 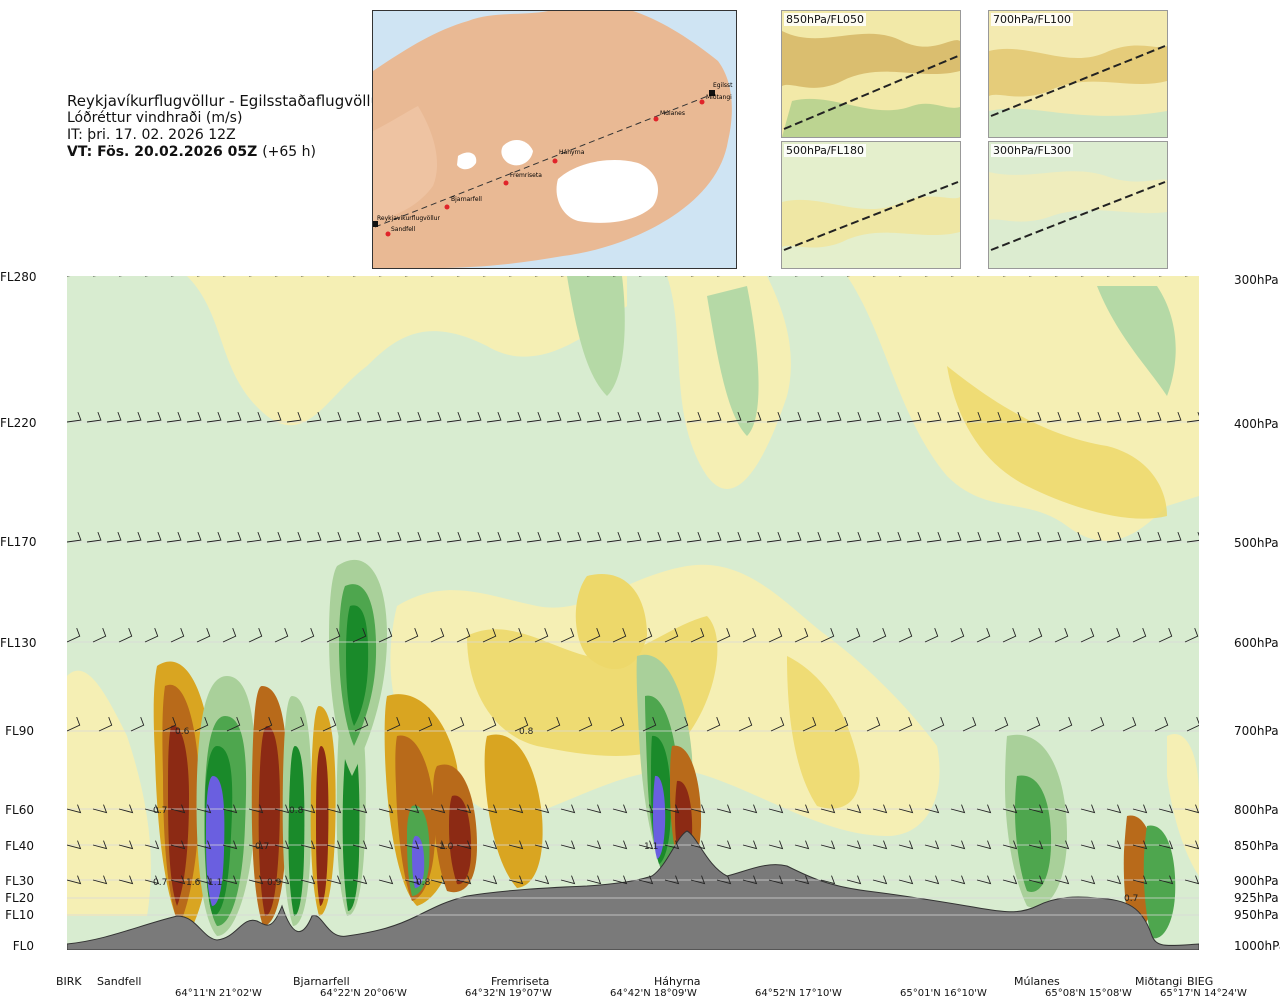 What do you see at coordinates (871, 205) in the screenshot?
I see `level-map-500: 500hPa/FL180` at bounding box center [871, 205].